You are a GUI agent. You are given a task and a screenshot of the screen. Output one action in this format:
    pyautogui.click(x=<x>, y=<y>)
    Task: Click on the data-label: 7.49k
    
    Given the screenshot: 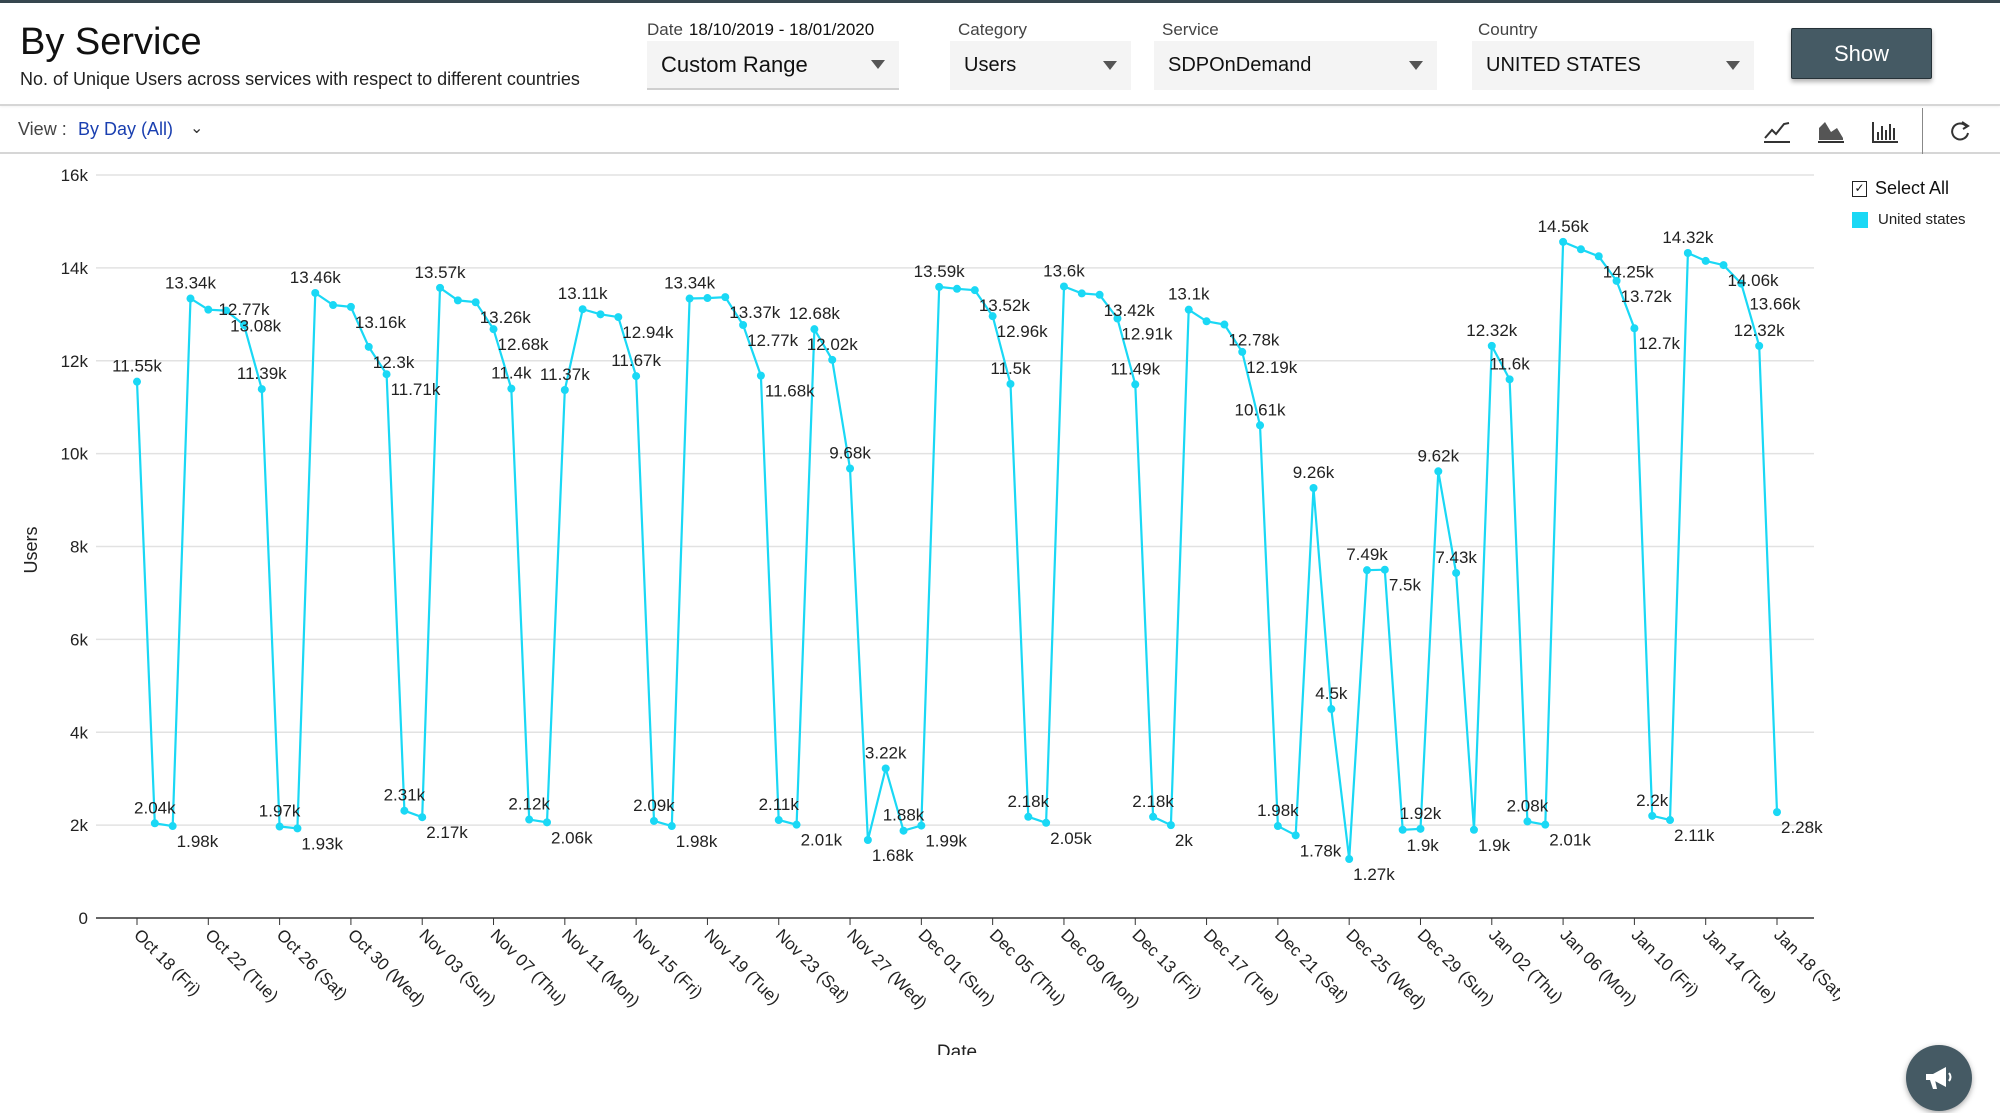 What is the action you would take?
    pyautogui.click(x=1367, y=554)
    